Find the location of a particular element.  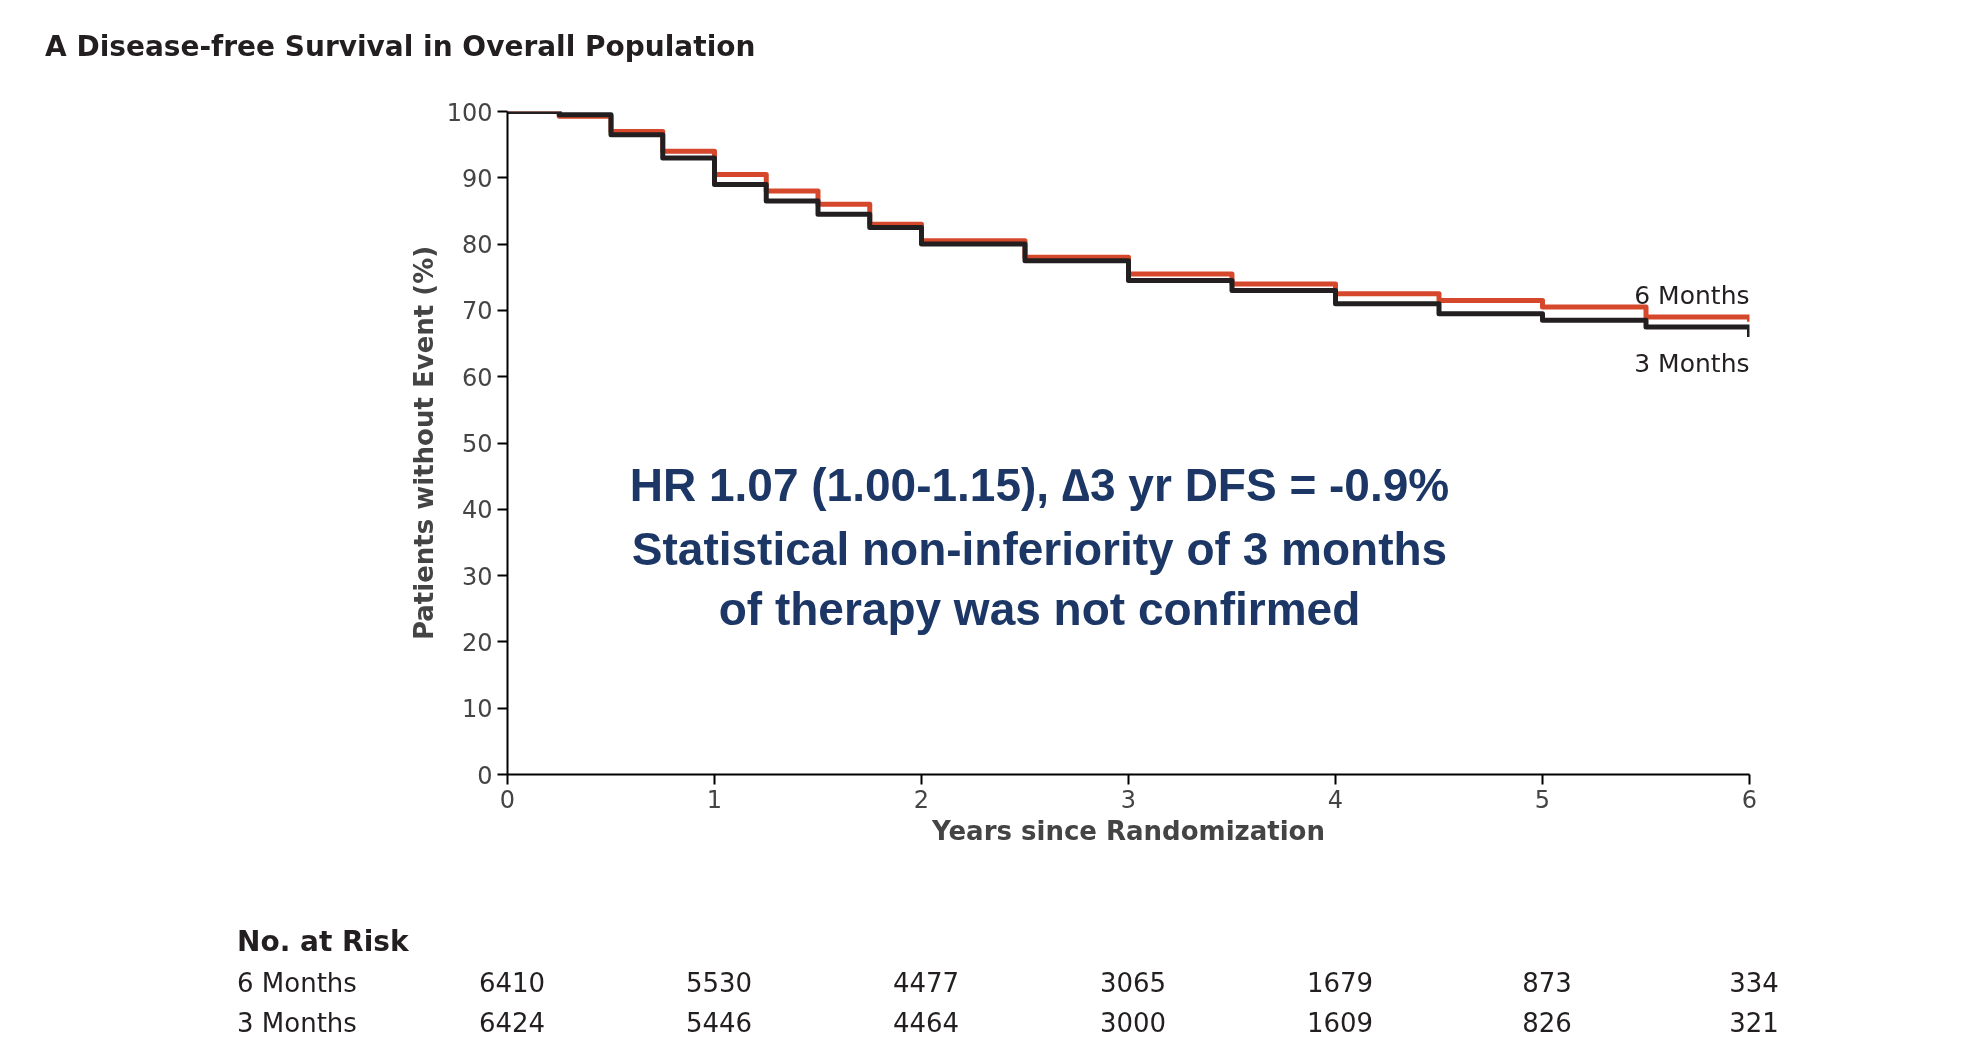

y-tick-label: 10 is located at coordinates (477, 709).